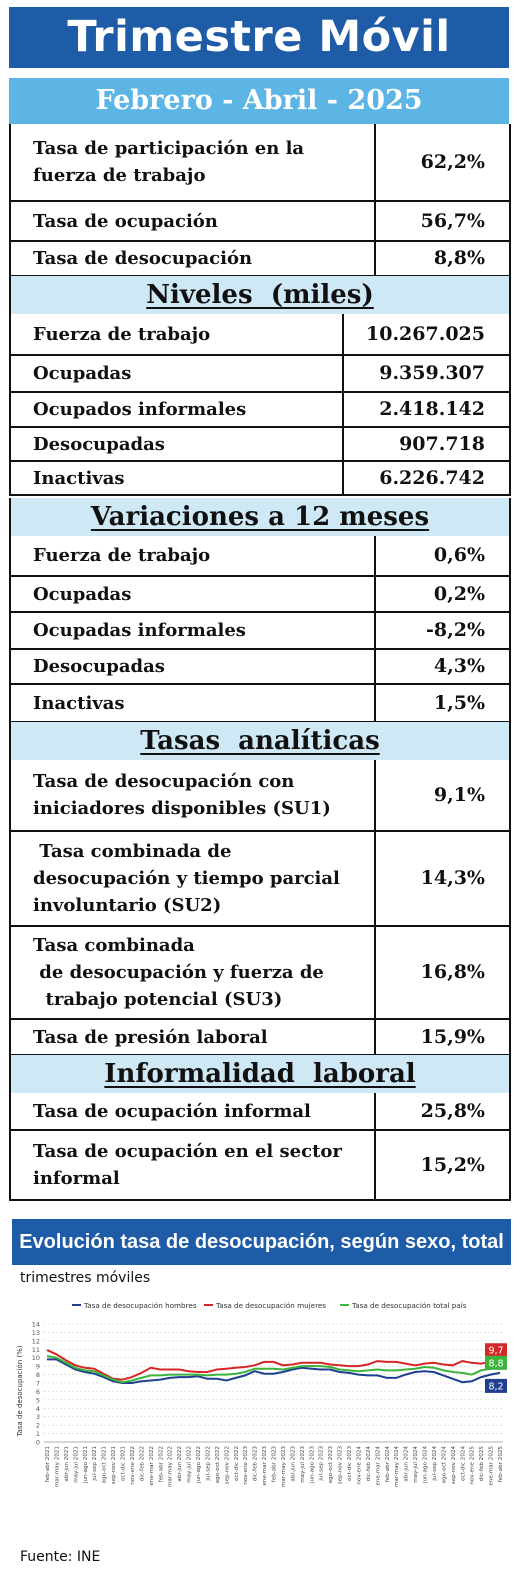 This screenshot has height=1574, width=520. What do you see at coordinates (20, 1391) in the screenshot?
I see `y-axis-label: Tasa de desocupación (%)` at bounding box center [20, 1391].